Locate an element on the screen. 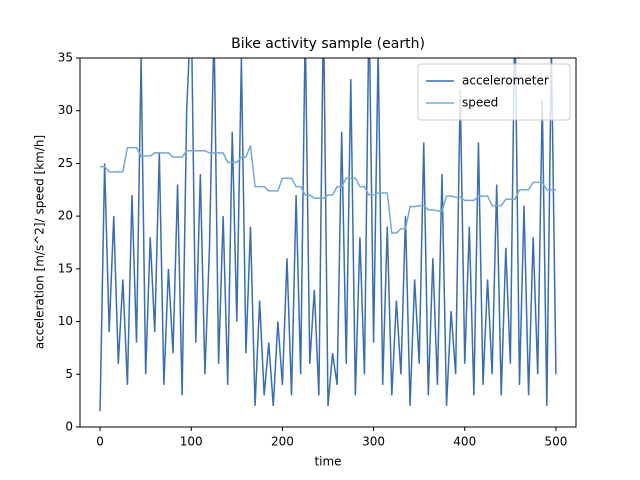 This screenshot has height=480, width=640. x-tick-label: 0 is located at coordinates (100, 442).